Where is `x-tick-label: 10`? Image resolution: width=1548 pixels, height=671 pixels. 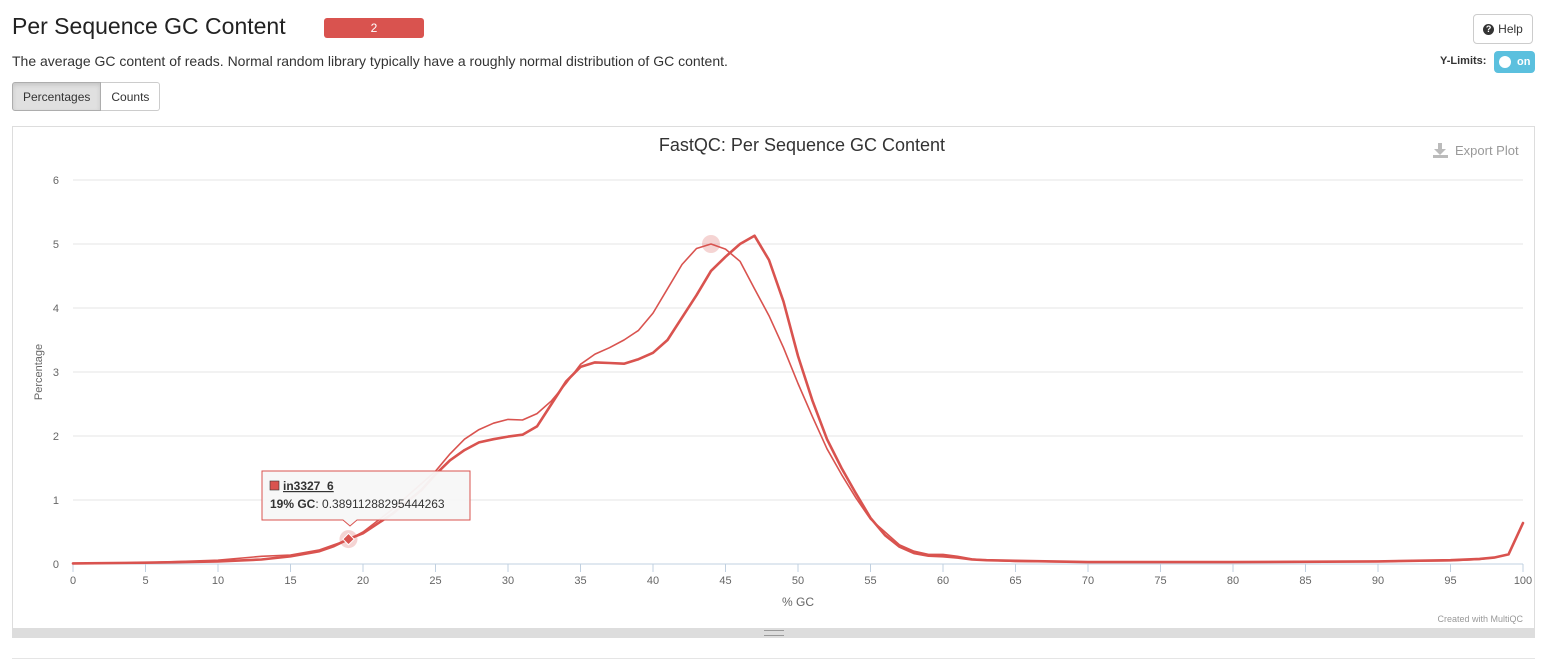 x-tick-label: 10 is located at coordinates (218, 581).